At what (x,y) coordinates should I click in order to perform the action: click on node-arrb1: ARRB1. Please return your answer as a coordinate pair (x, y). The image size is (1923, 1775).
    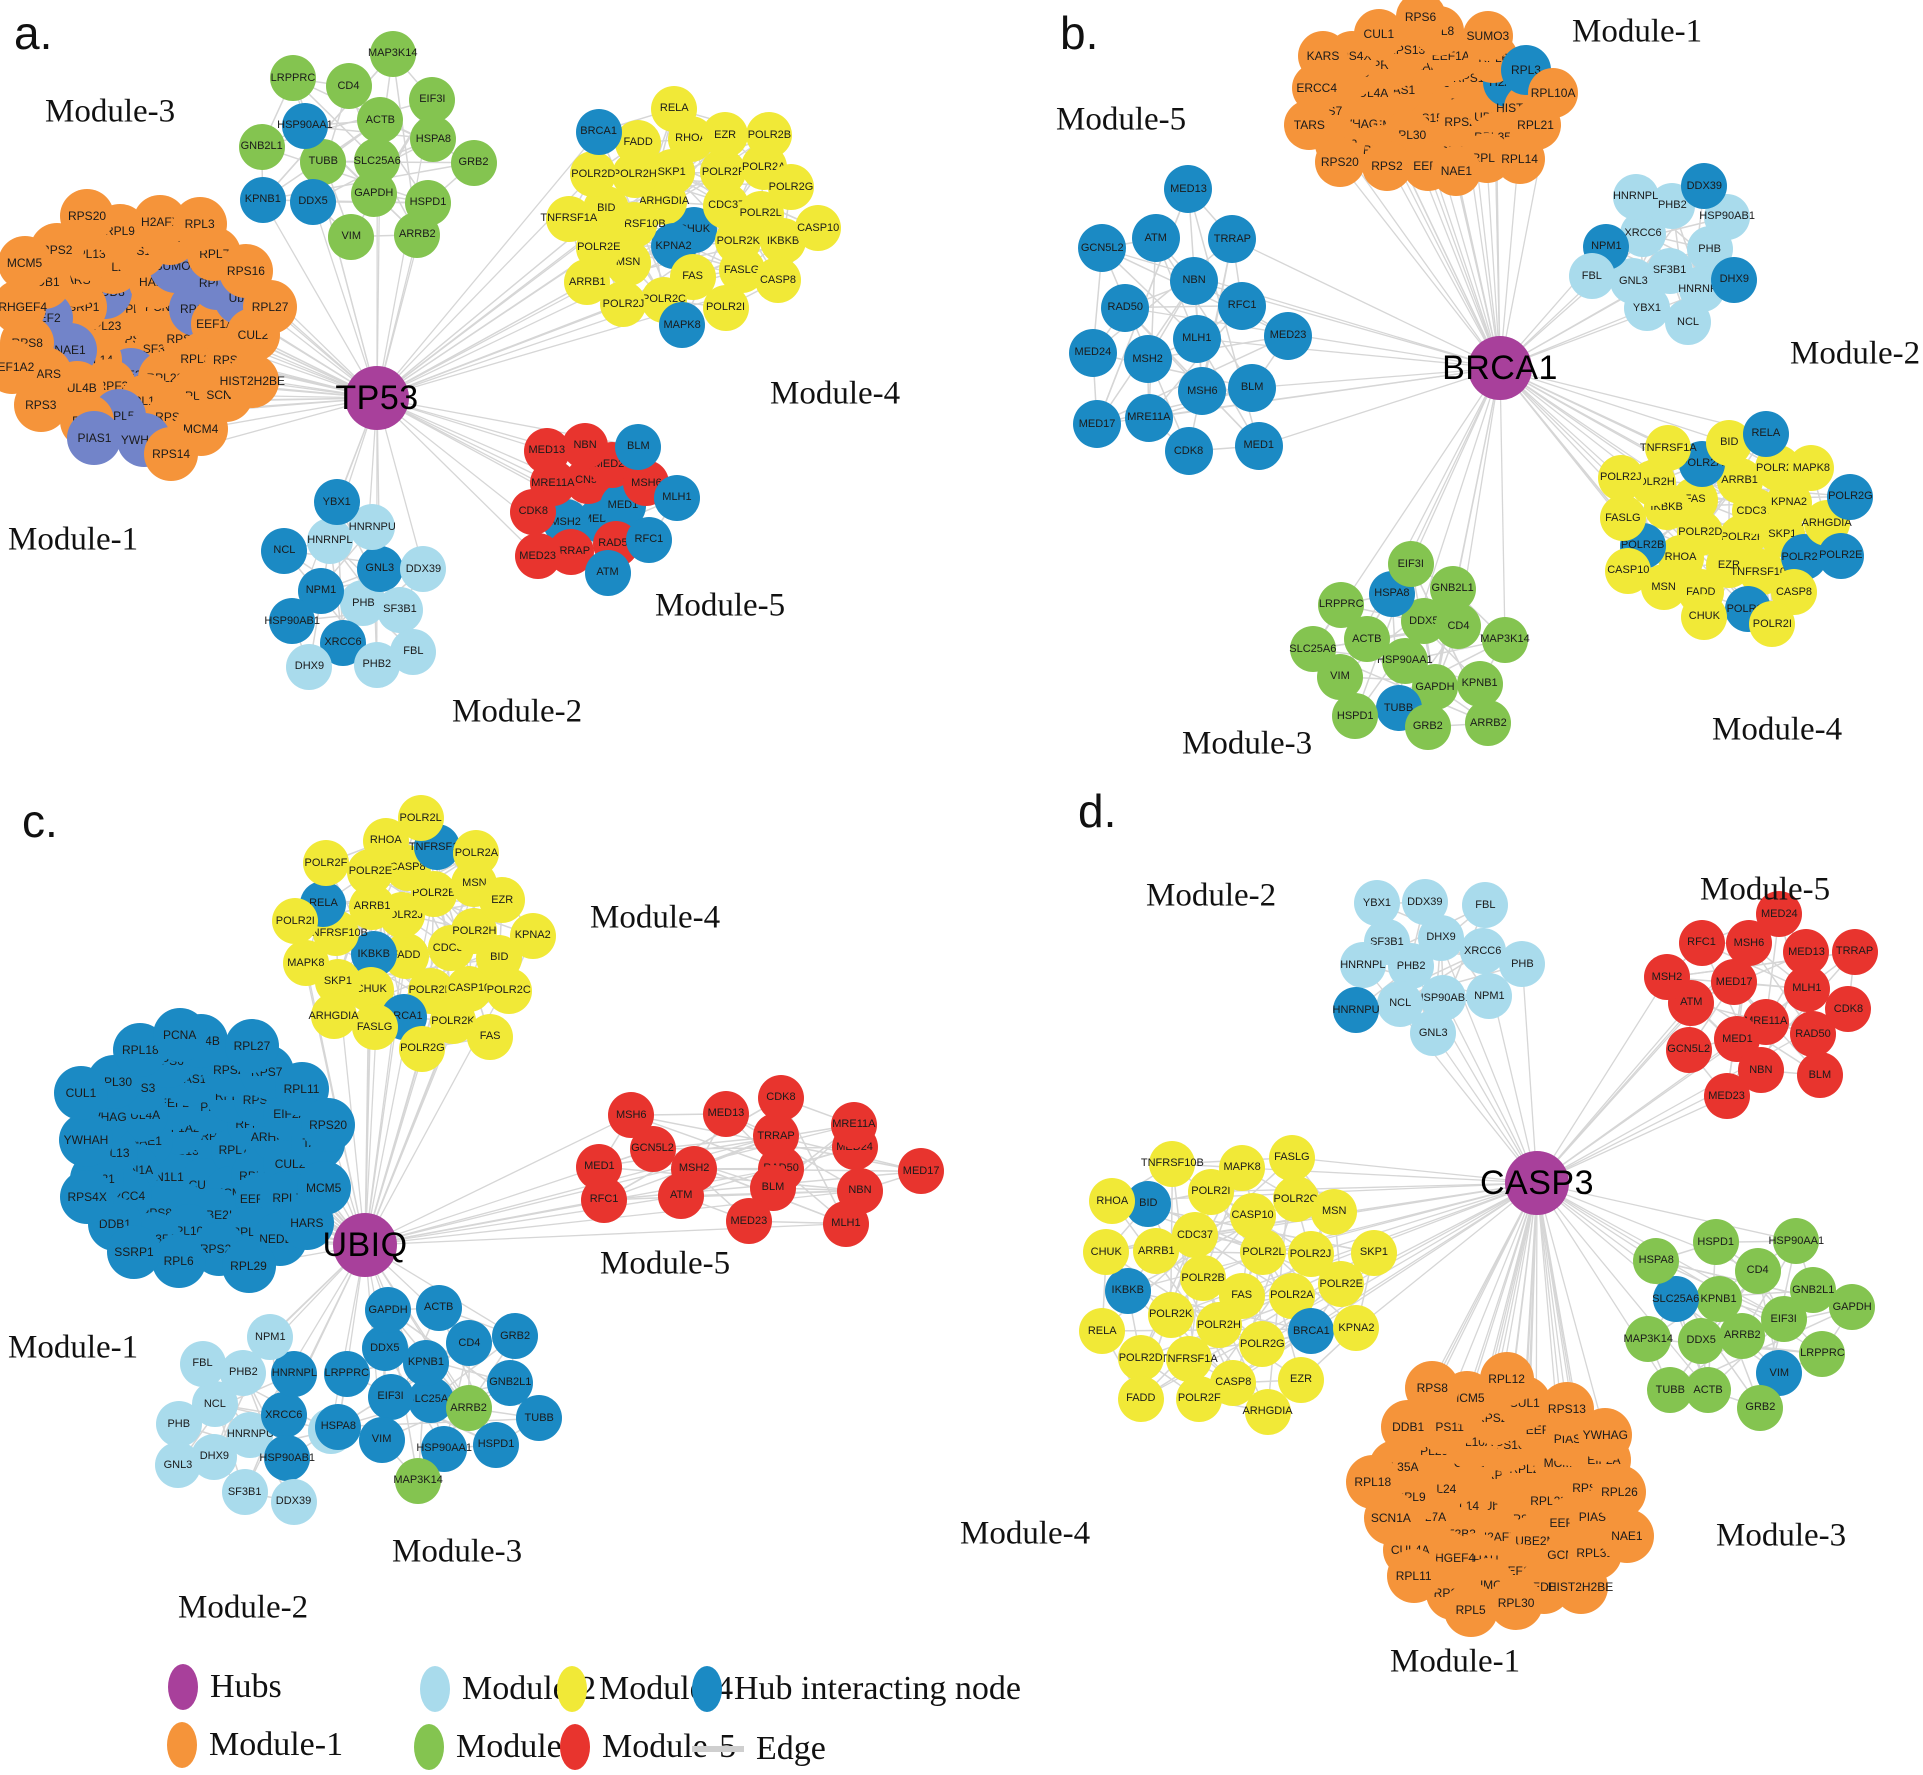
    Looking at the image, I should click on (587, 282).